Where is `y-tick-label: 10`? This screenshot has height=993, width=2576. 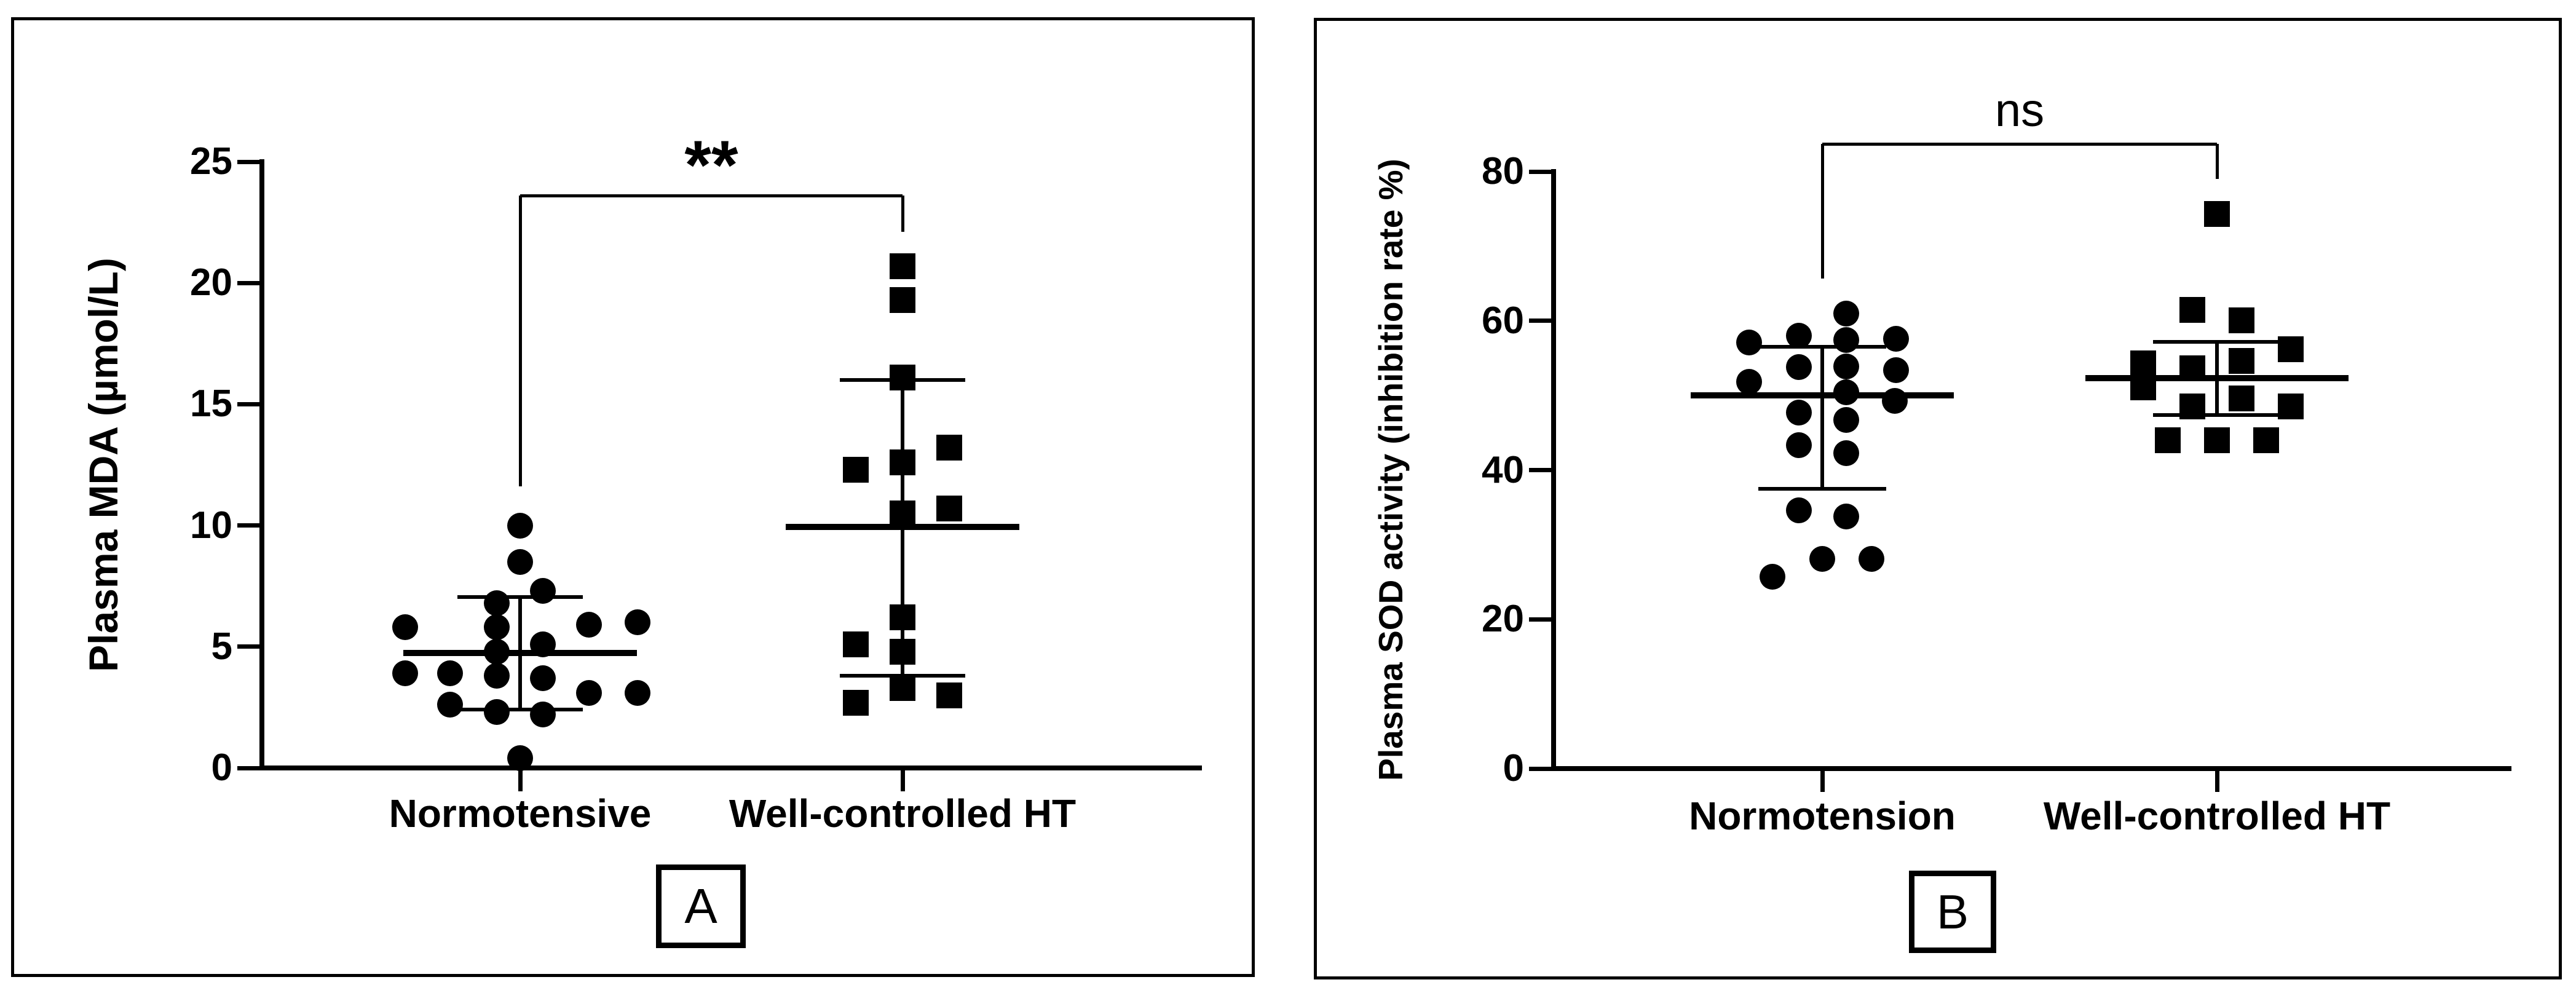 y-tick-label: 10 is located at coordinates (211, 525).